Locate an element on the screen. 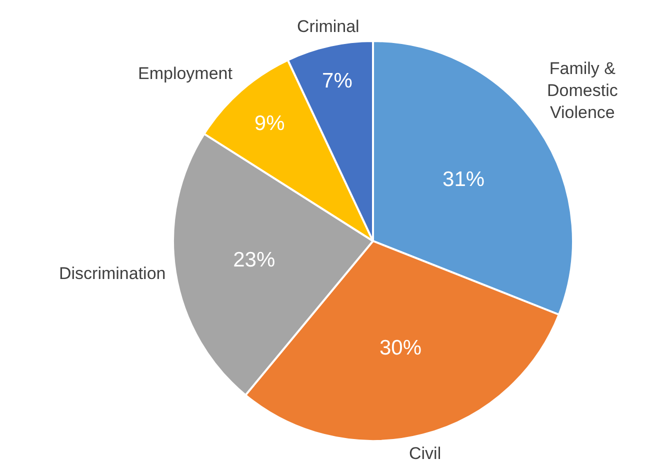  slice-label: Family & Domestic Violence is located at coordinates (582, 90).